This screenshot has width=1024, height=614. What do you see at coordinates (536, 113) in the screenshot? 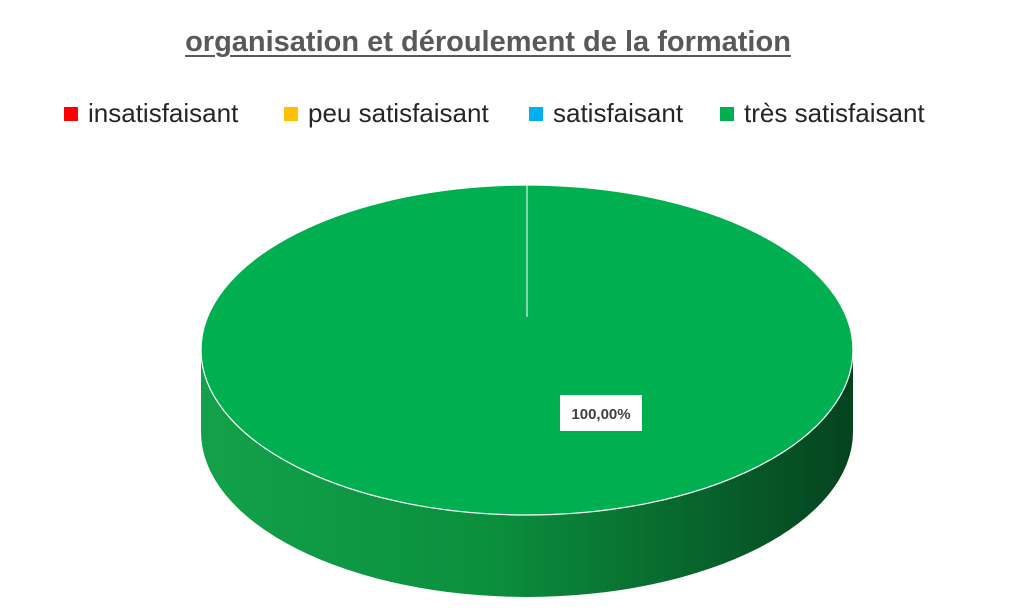
I see `legend-swatch-satisfaisant` at bounding box center [536, 113].